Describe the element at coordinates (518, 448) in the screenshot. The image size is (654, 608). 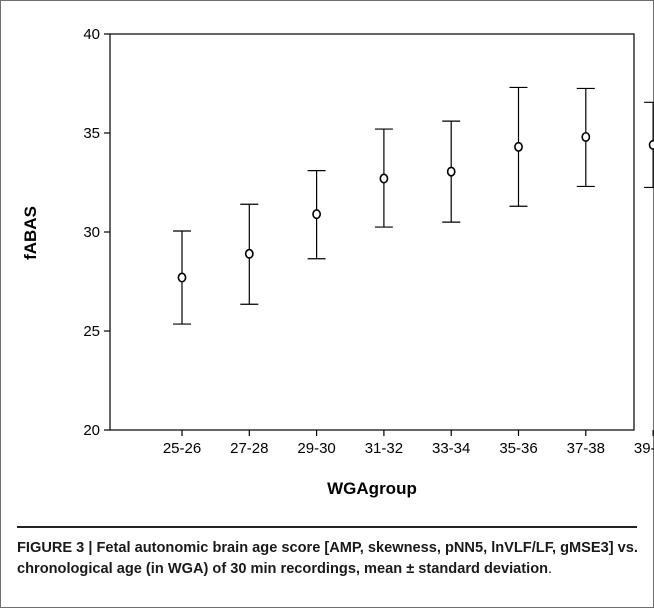
I see `x-tick-label: 35-36` at that location.